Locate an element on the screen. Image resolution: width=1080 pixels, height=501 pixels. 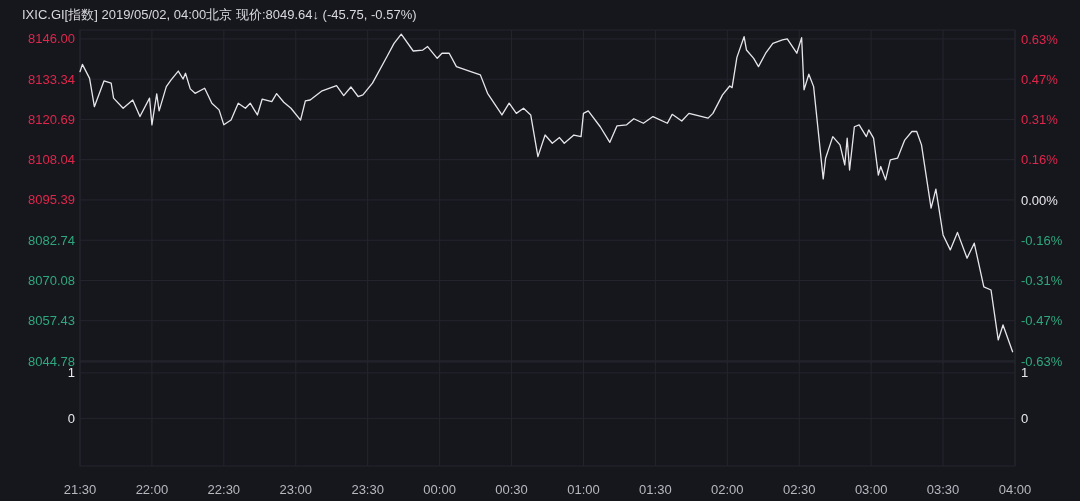
x-tick-label: 01:30 is located at coordinates (655, 489).